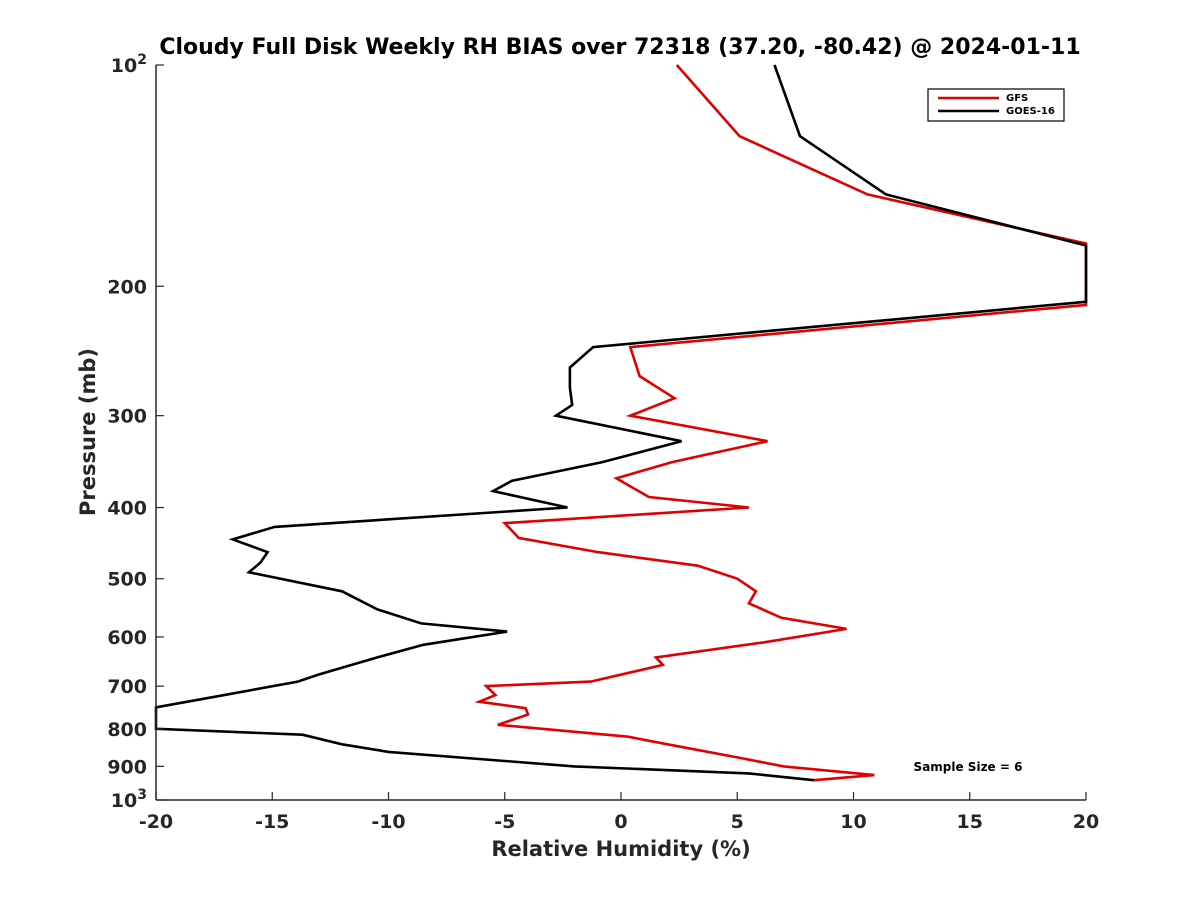 This screenshot has width=1200, height=900. I want to click on y-axis-label: Pressure (mb), so click(88, 432).